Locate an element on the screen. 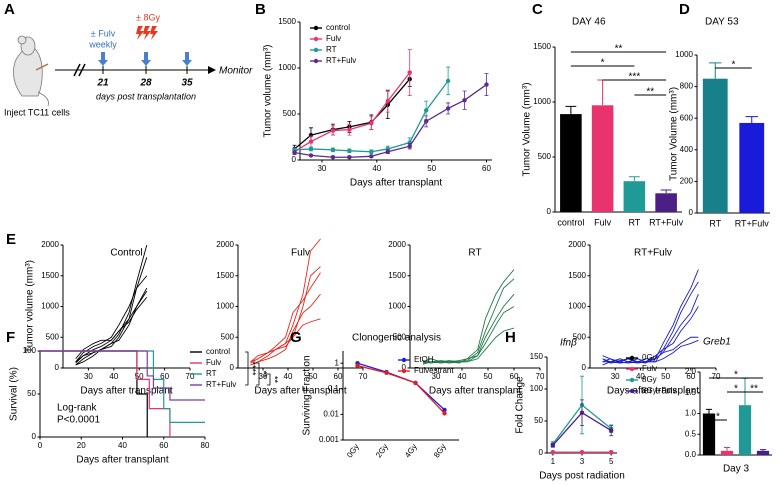 The width and height of the screenshot is (781, 486). axis-line is located at coordinates (126, 307).